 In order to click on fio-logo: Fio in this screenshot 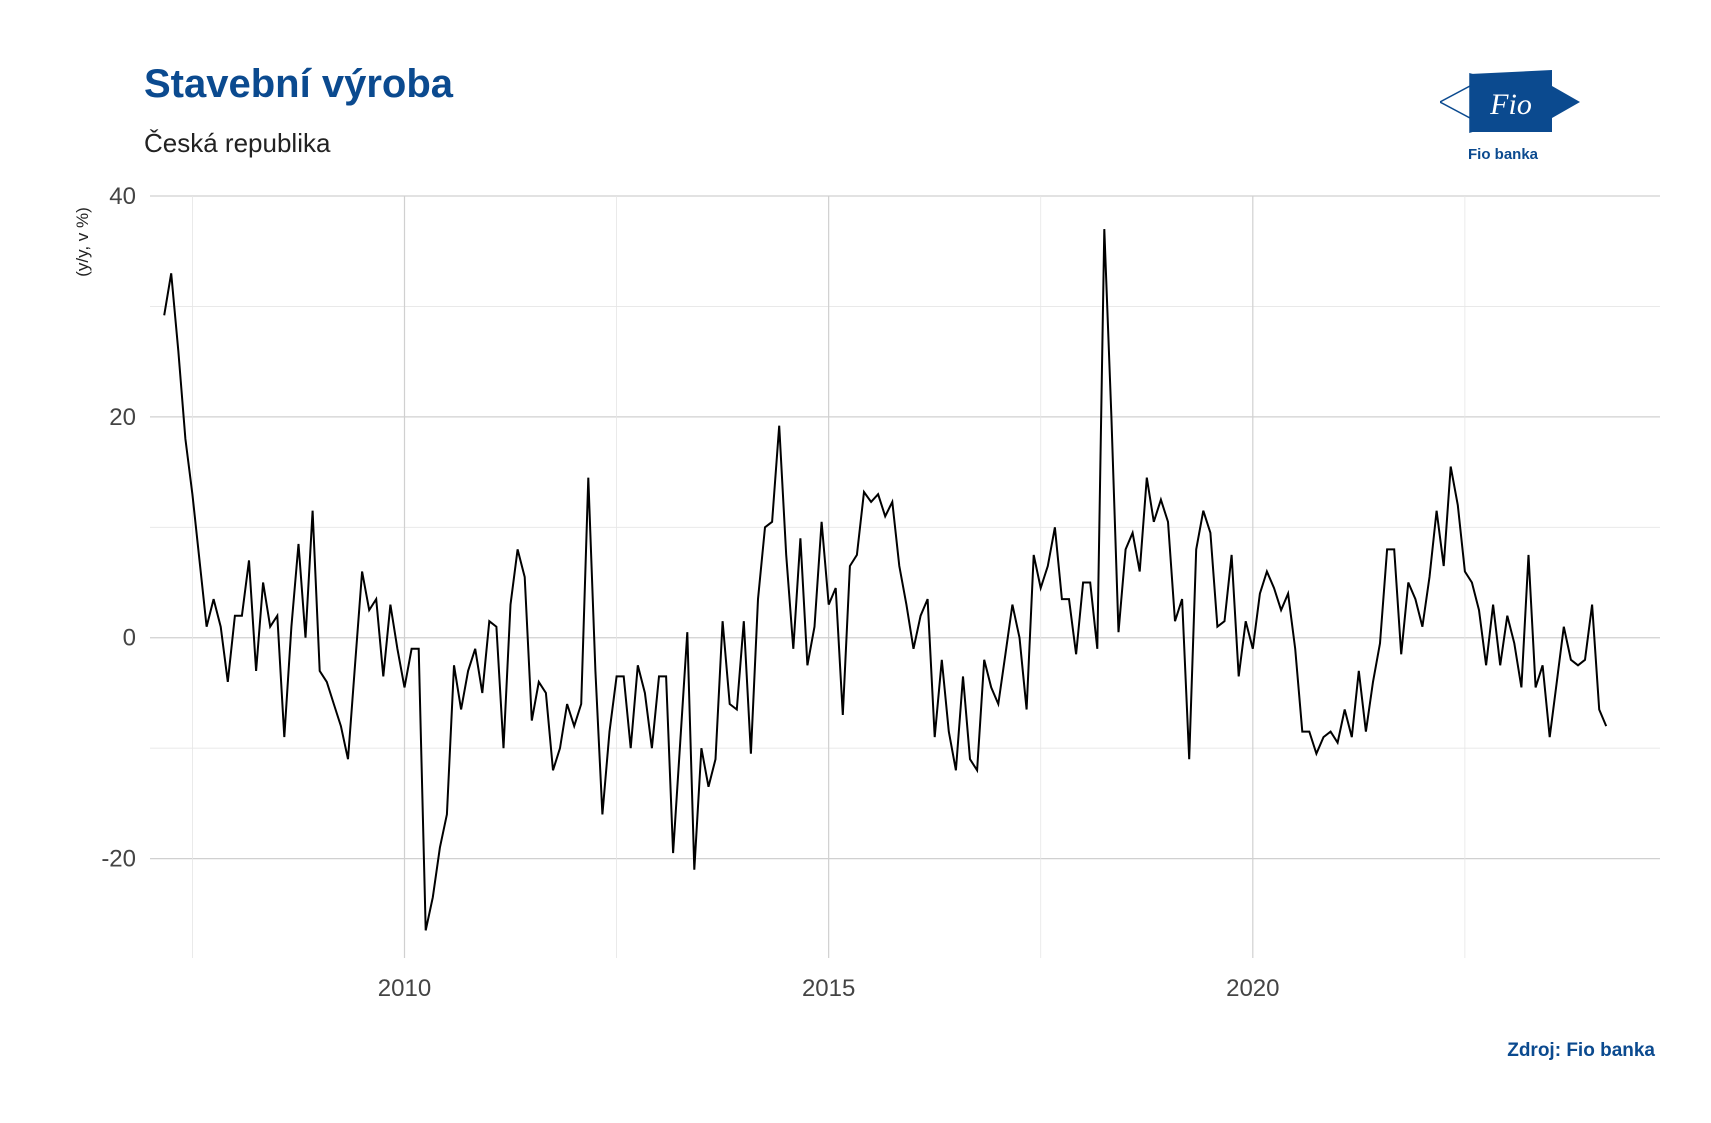, I will do `click(1509, 118)`.